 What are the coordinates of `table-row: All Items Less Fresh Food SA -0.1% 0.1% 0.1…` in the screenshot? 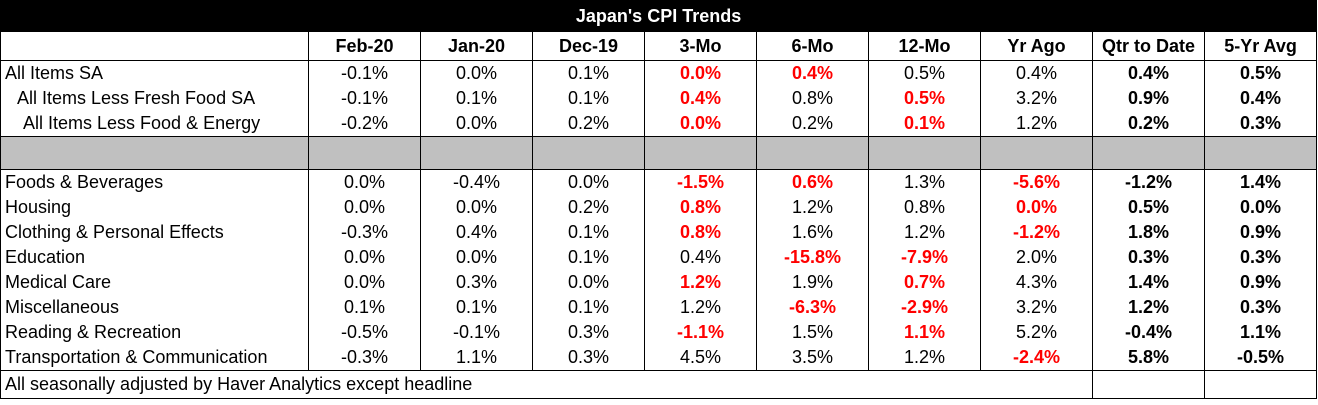 It's located at (659, 98).